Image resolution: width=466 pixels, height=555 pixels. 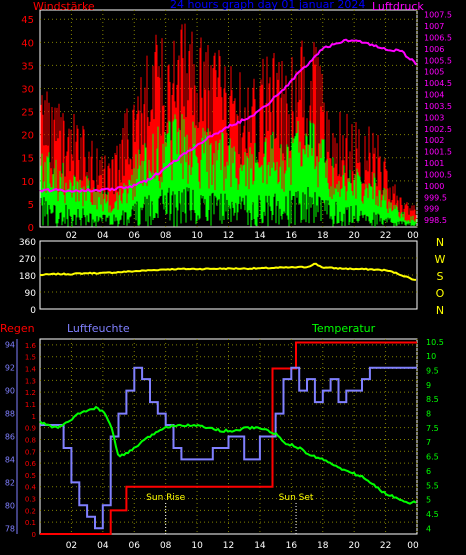 I want to click on pressure-tick-label: 999, so click(x=431, y=209).